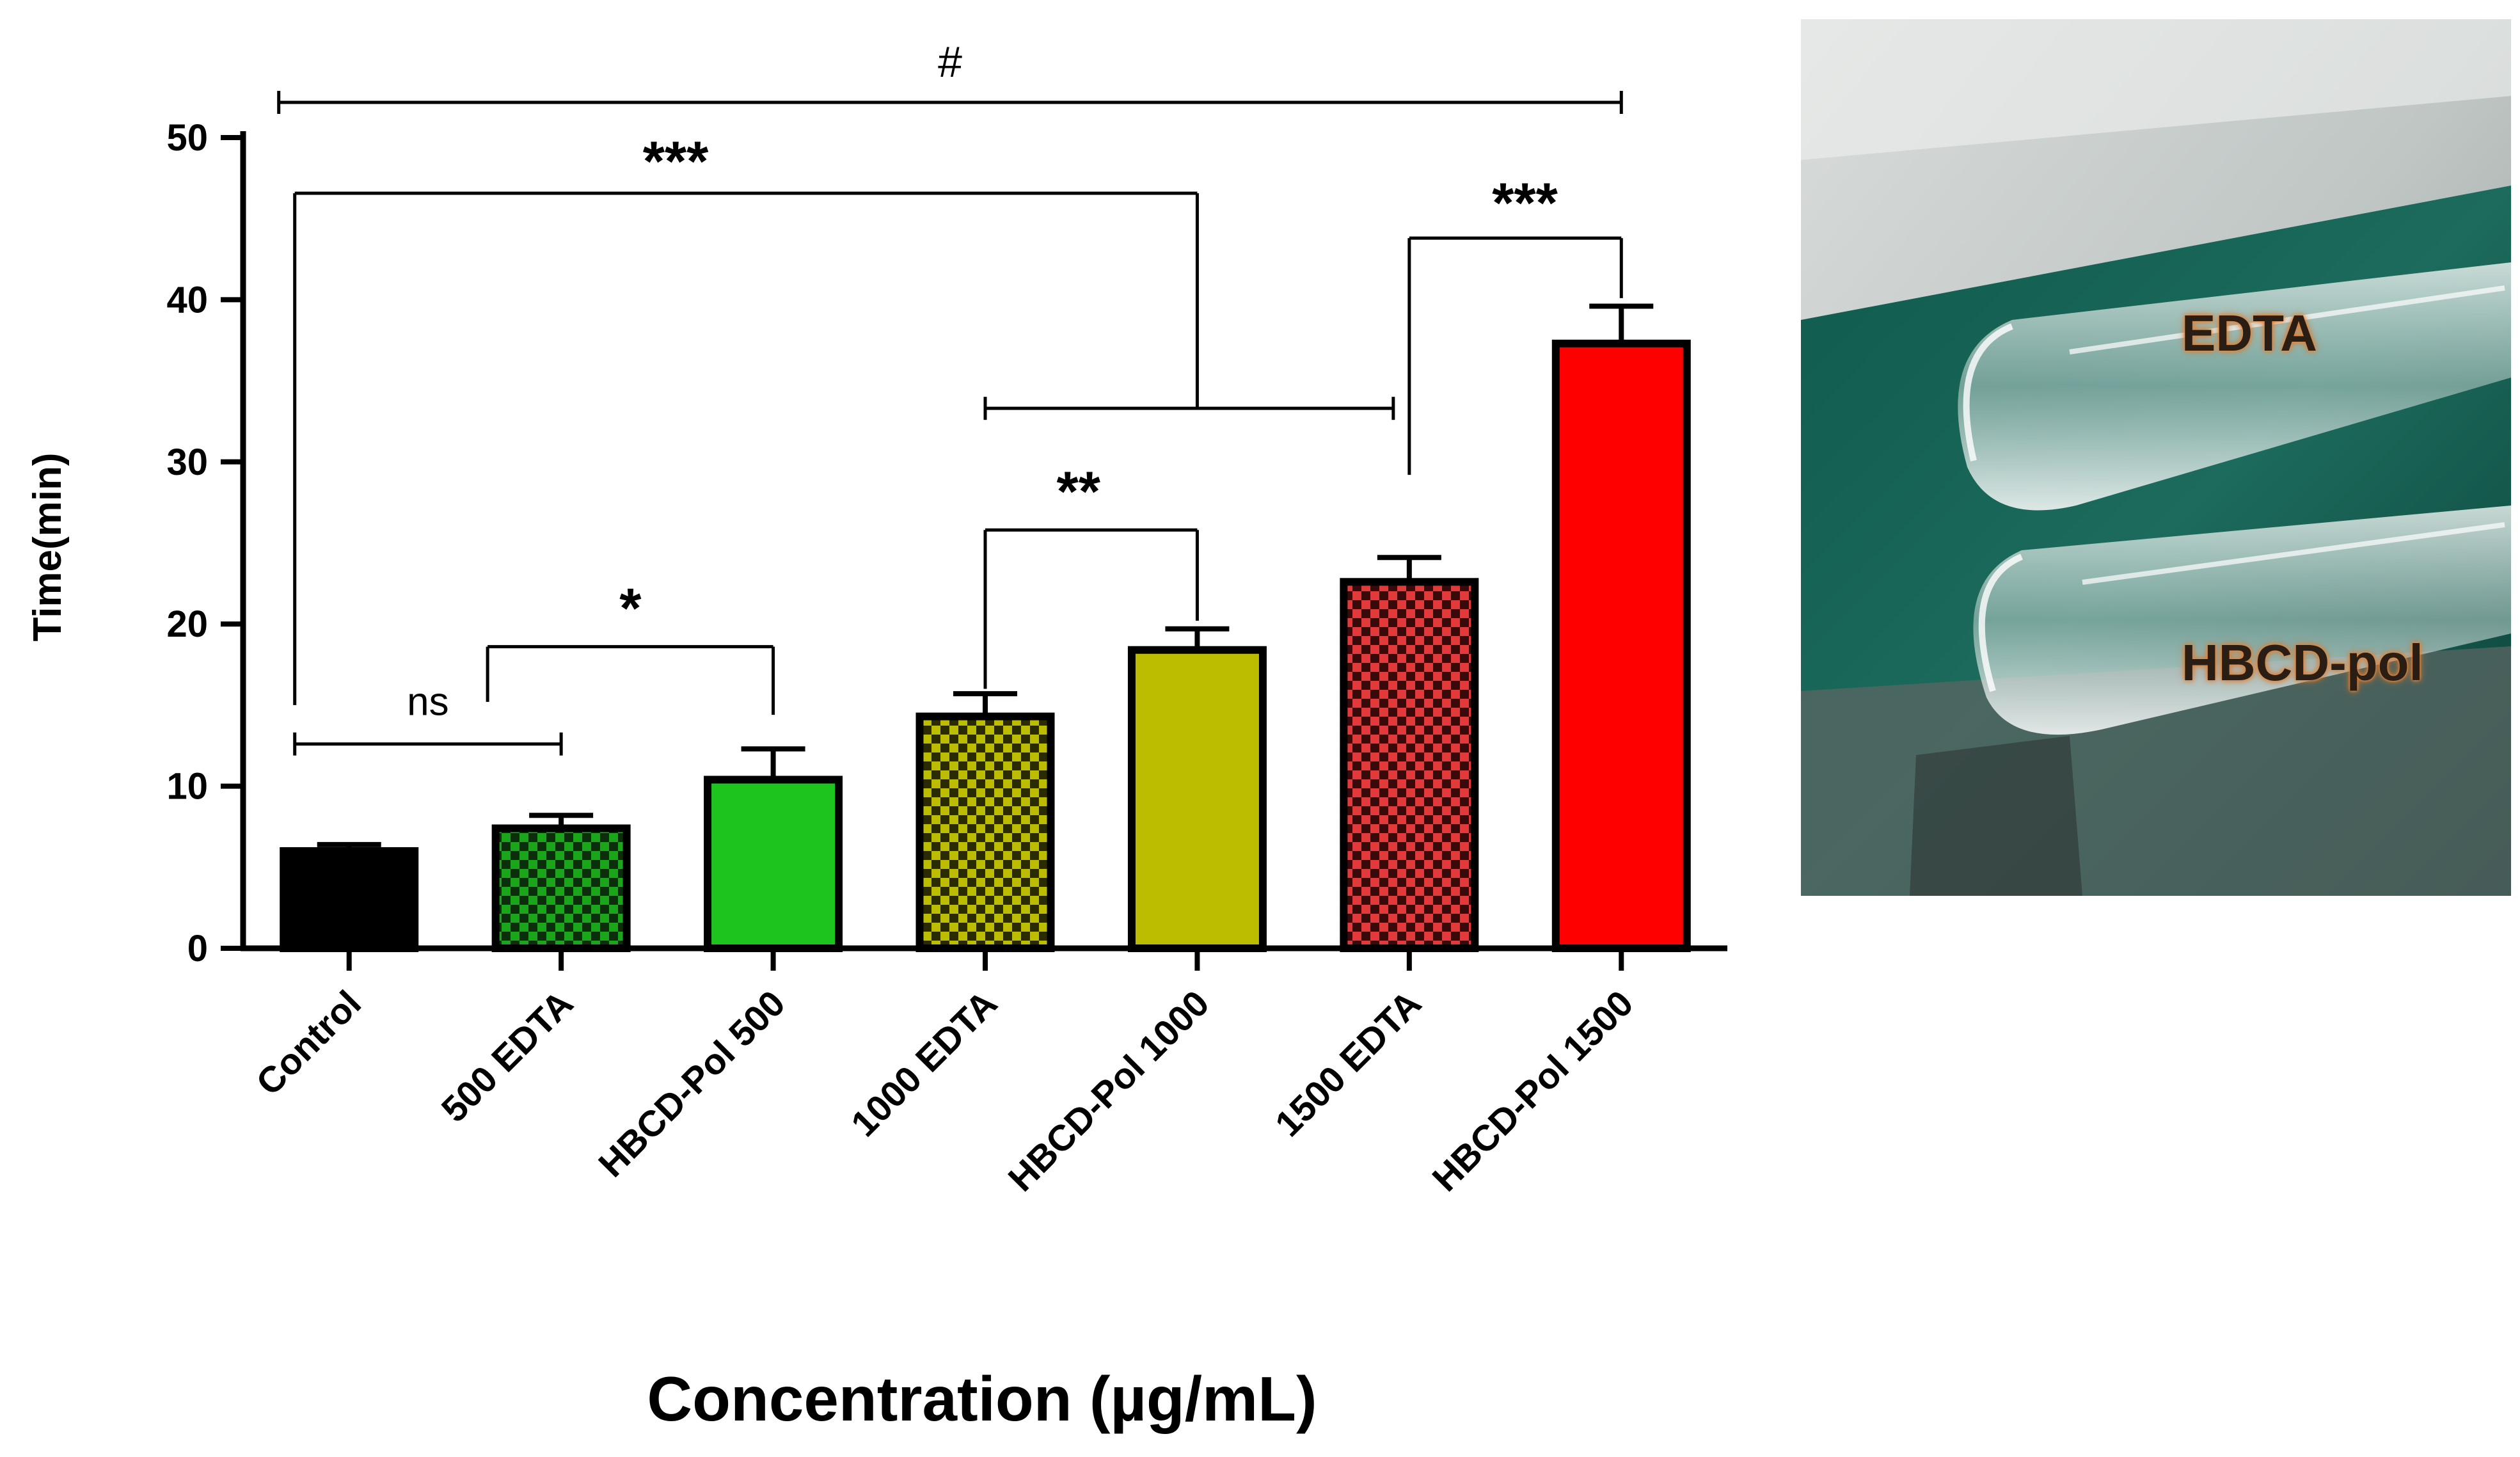  What do you see at coordinates (427, 702) in the screenshot?
I see `significance-label: ns` at bounding box center [427, 702].